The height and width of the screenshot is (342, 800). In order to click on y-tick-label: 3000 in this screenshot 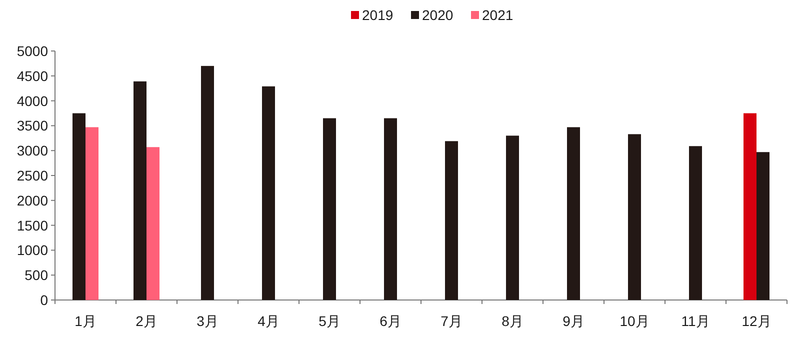, I will do `click(32, 150)`.